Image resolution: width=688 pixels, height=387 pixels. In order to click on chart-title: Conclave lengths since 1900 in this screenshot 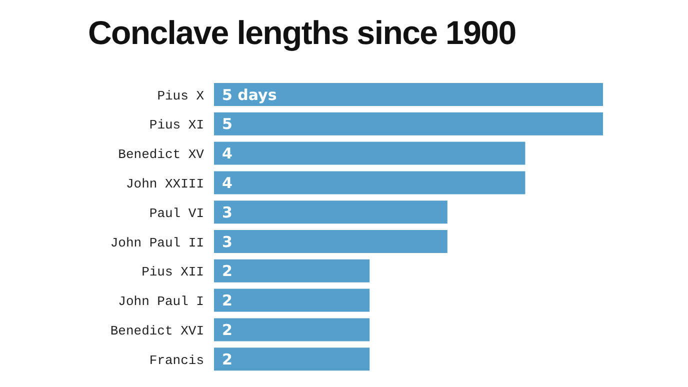, I will do `click(302, 33)`.